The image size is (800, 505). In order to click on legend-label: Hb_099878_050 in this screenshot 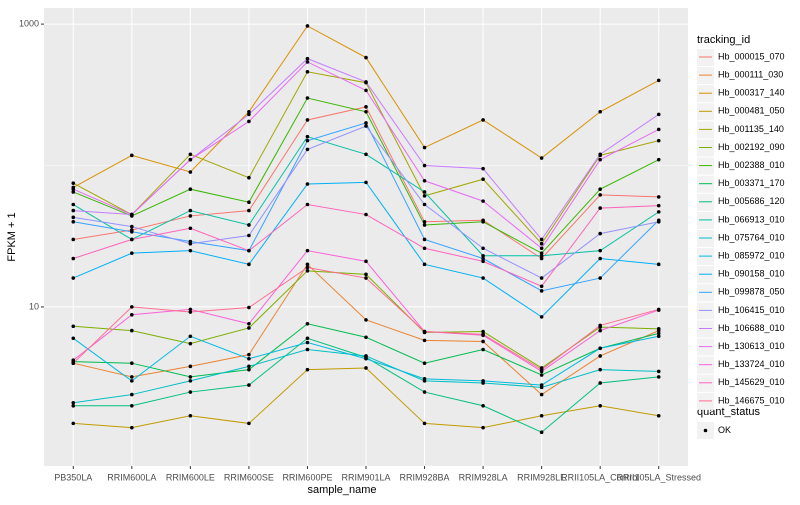, I will do `click(751, 292)`.